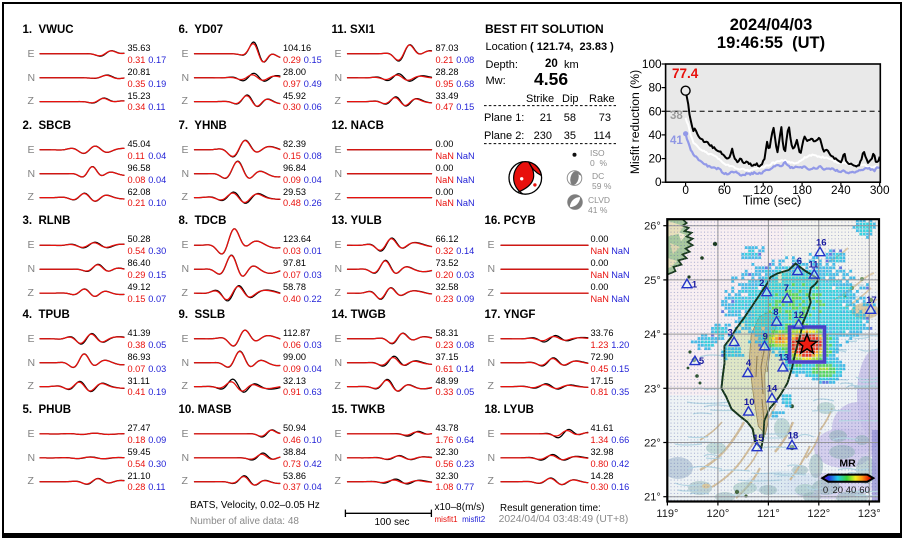  What do you see at coordinates (765, 337) in the screenshot?
I see `svg-text: 9` at bounding box center [765, 337].